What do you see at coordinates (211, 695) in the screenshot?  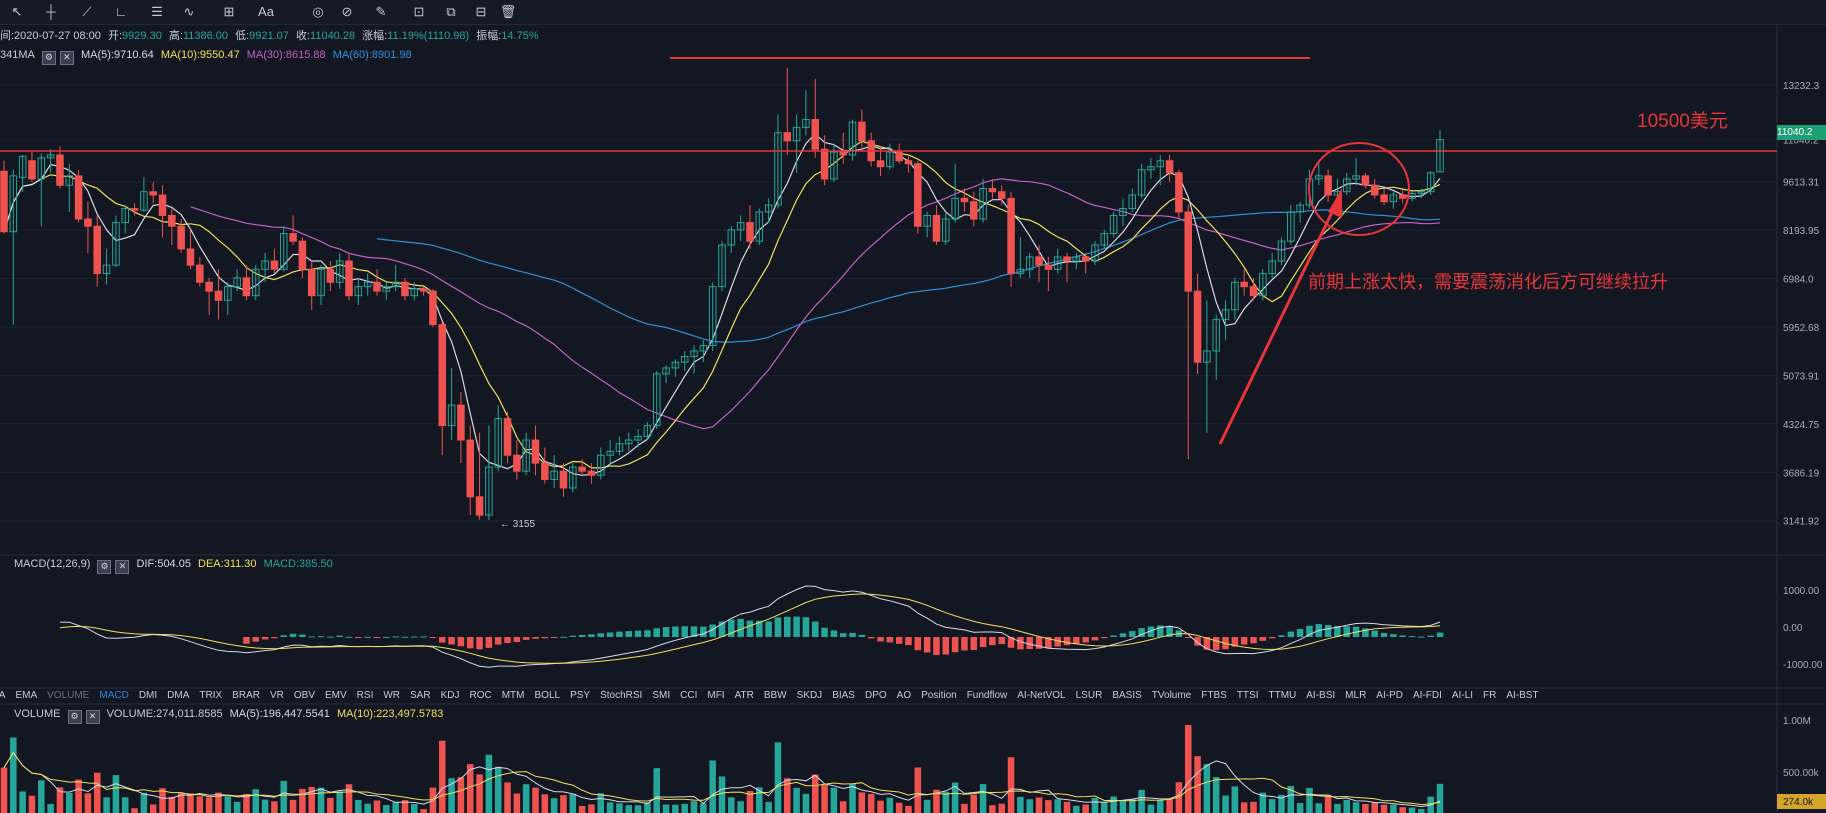 I see `indicator-tab-trix: TRIX` at bounding box center [211, 695].